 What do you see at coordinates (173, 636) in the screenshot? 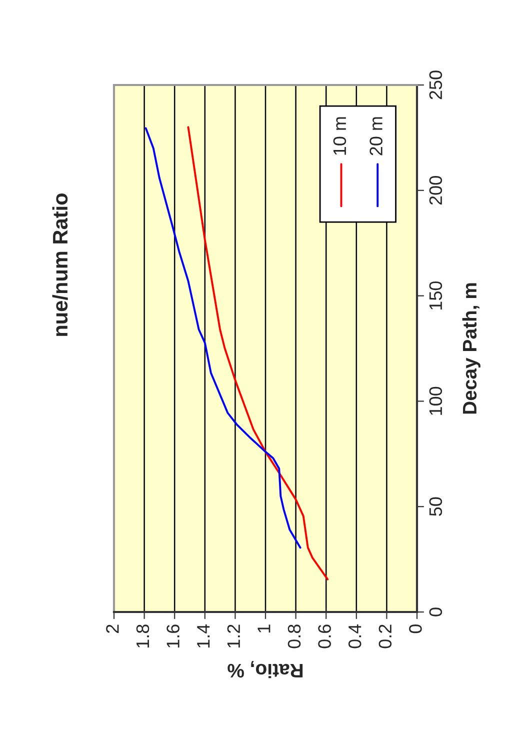
I see `x-tick-label: 1.6` at bounding box center [173, 636].